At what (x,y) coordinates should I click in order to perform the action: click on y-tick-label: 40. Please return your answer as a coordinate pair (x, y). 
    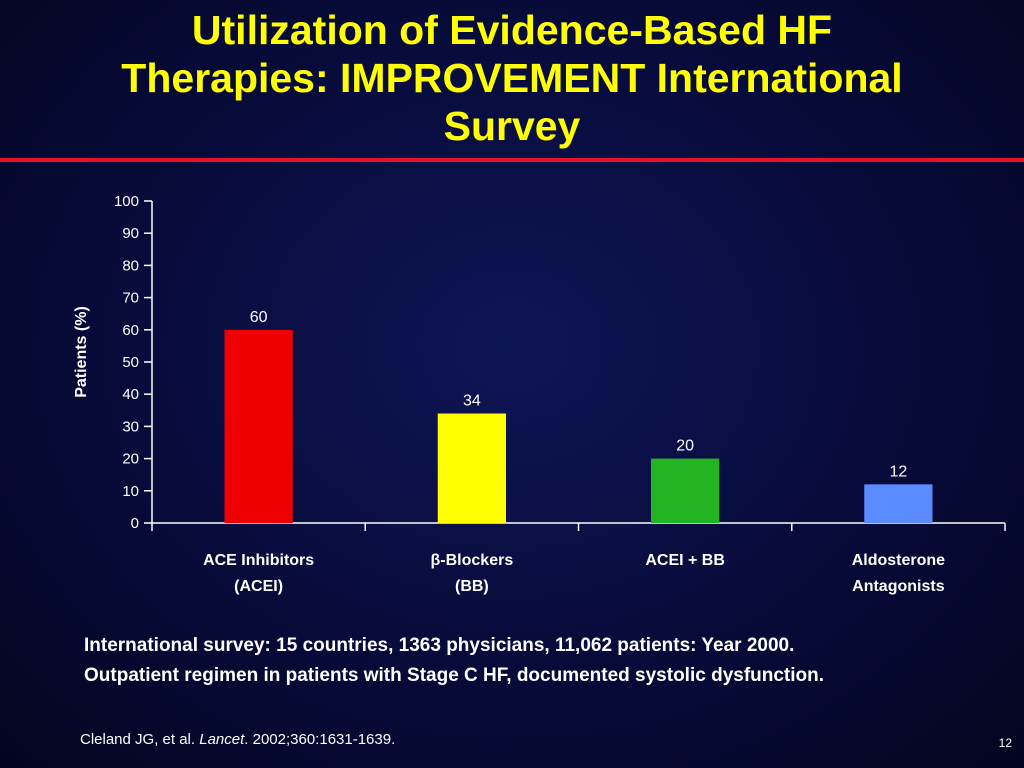
    Looking at the image, I should click on (130, 394).